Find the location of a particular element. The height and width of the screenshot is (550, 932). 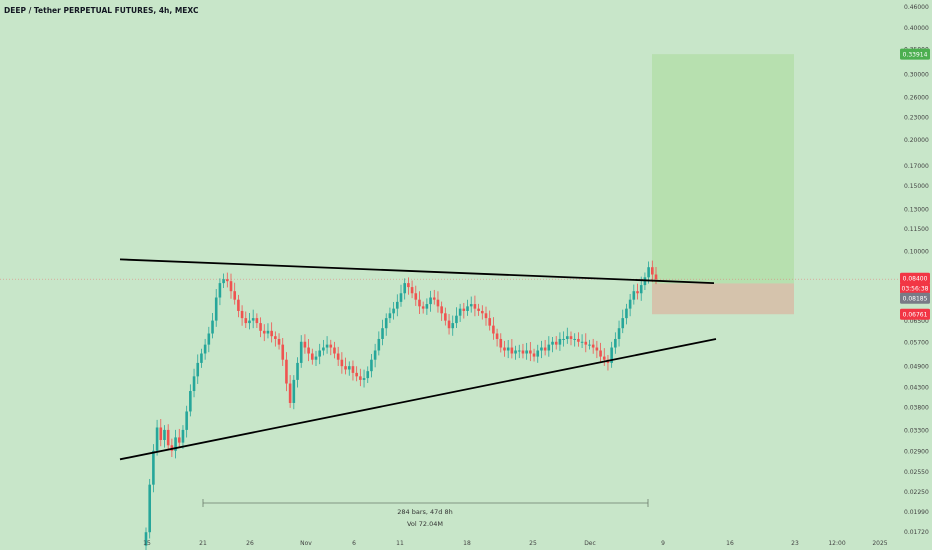

entry-price-badge: 0.08185 is located at coordinates (915, 298).